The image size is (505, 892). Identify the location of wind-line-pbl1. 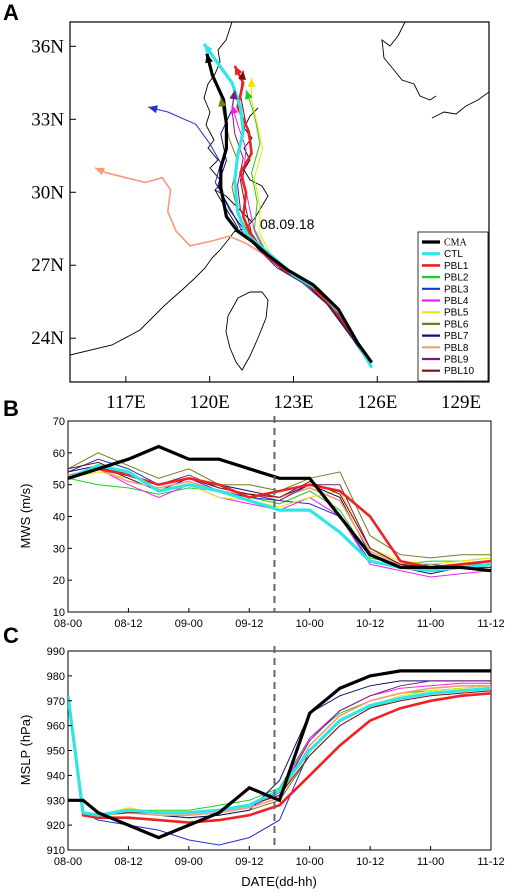
(279, 518).